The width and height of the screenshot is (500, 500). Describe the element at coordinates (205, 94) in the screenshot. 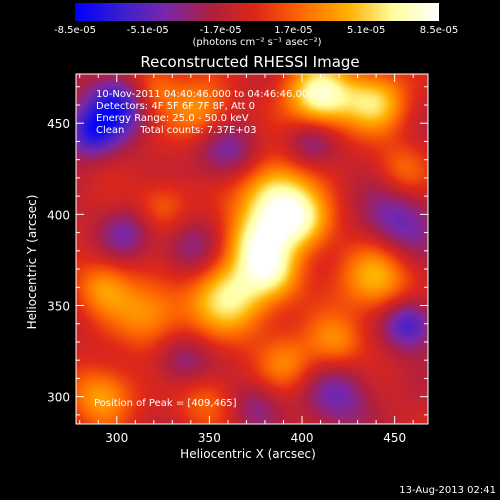

I see `info-time-range: 10-Nov-2011 04:40:46.000 to 04:46:46.000` at that location.